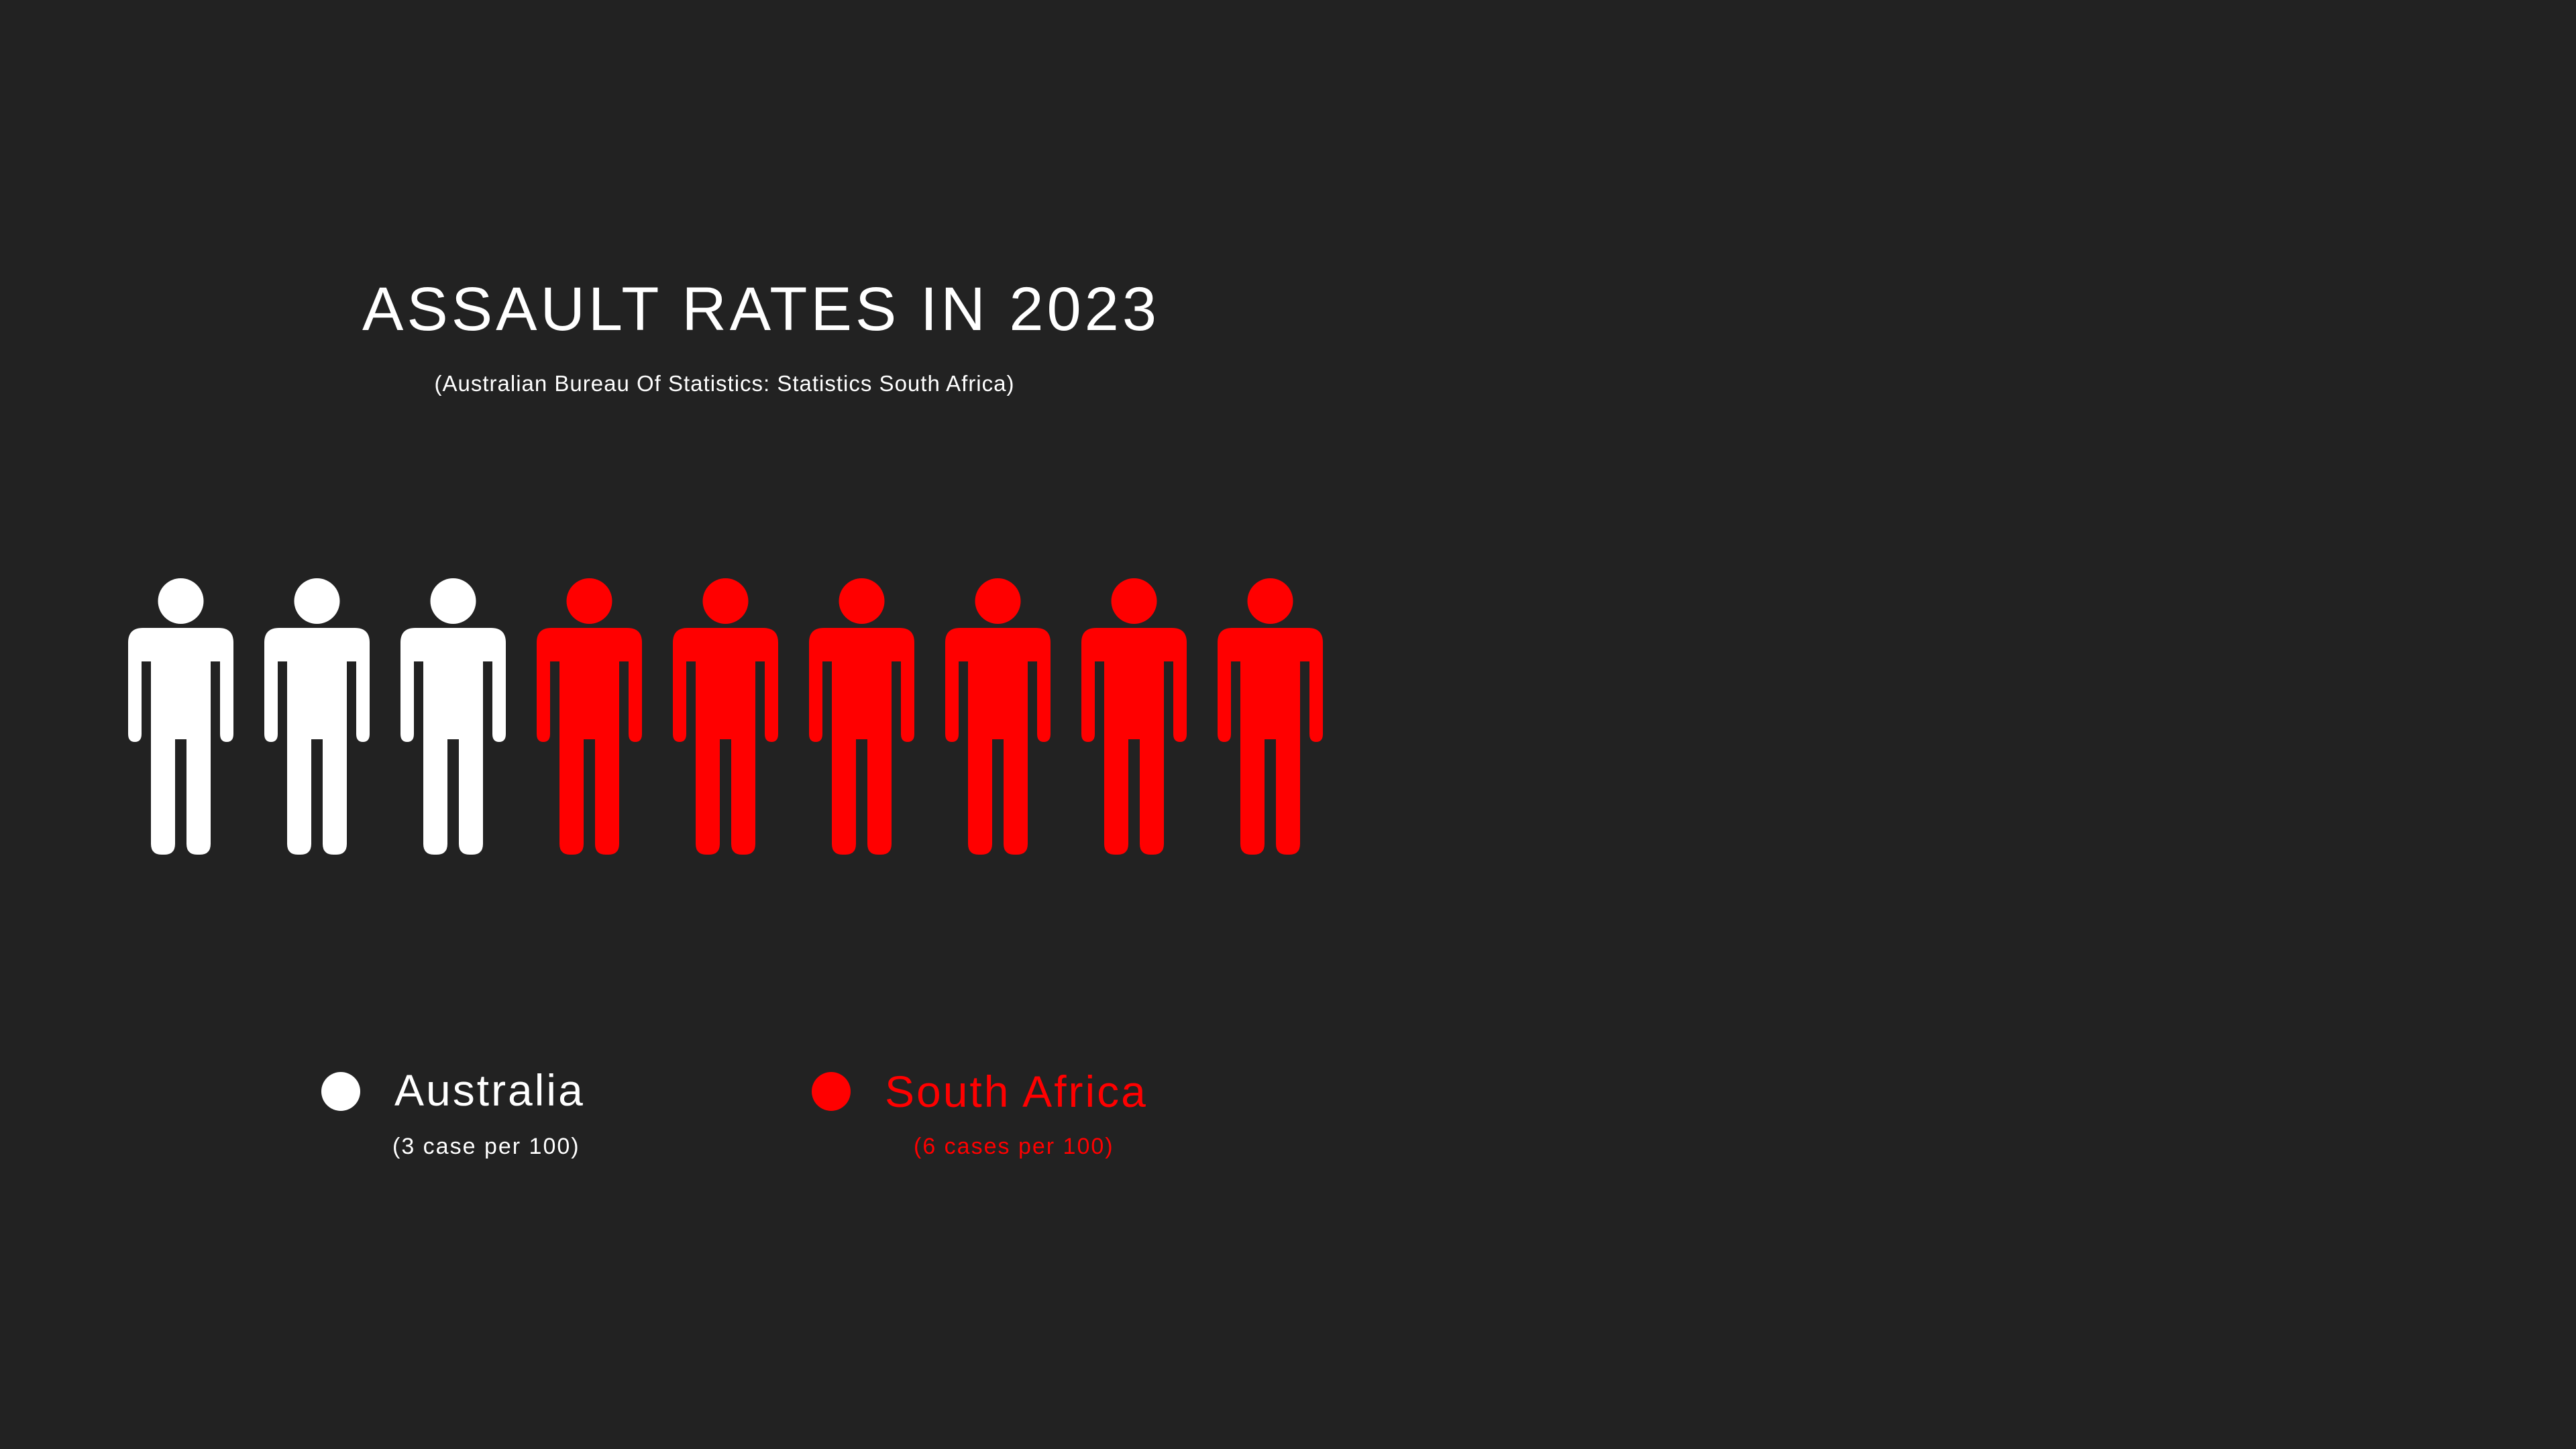  What do you see at coordinates (1016, 1091) in the screenshot?
I see `legend-label-south-africa: South Africa` at bounding box center [1016, 1091].